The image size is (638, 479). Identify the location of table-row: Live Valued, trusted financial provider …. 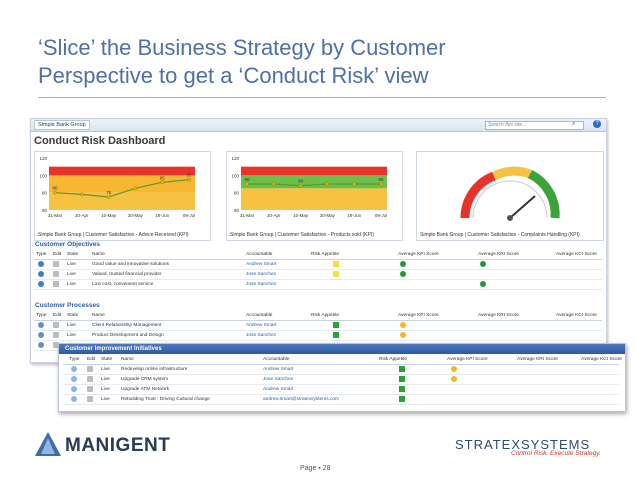
(318, 275).